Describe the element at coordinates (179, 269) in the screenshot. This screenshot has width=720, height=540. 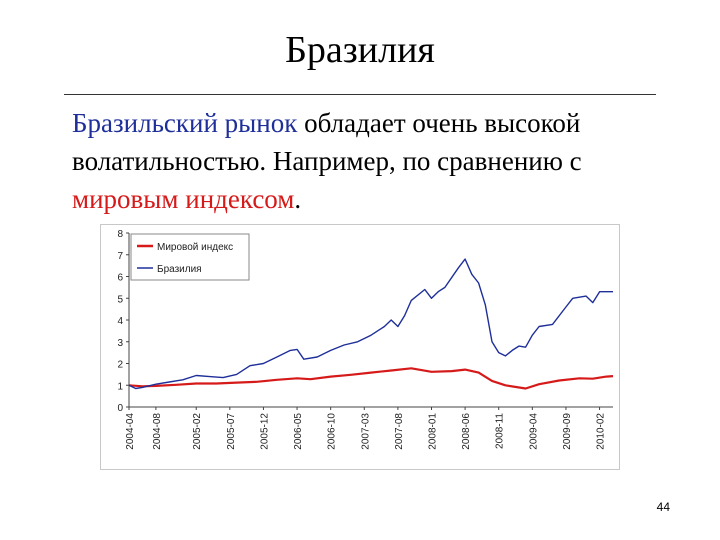
I see `legend-label-brazil: Бразилия` at that location.